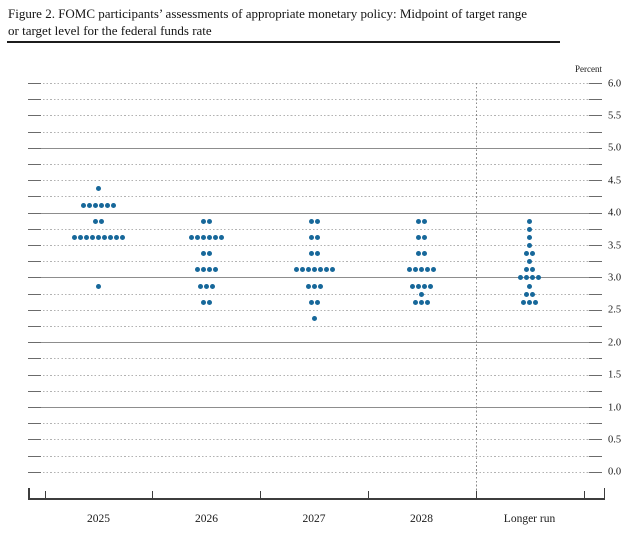  I want to click on x-axis-category-label: 2028, so click(421, 519).